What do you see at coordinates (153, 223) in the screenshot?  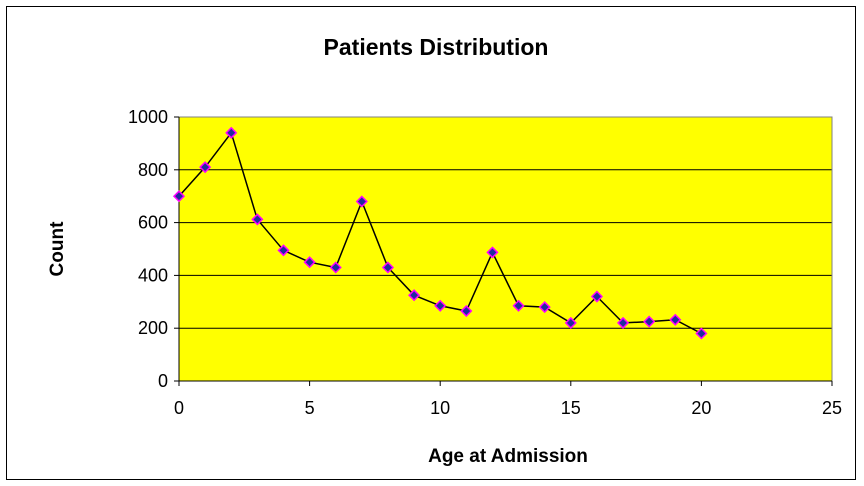 I see `y-tick-label: 600` at bounding box center [153, 223].